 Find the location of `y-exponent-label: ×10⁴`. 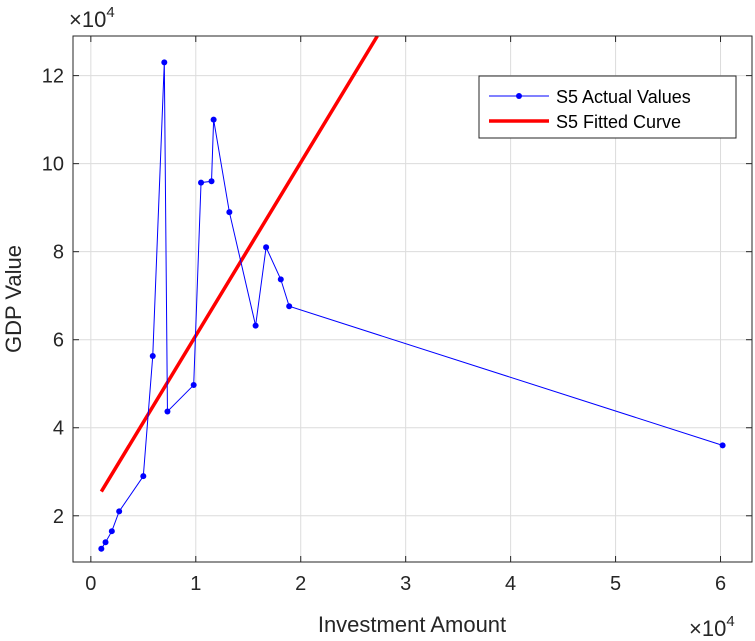

y-exponent-label: ×10⁴ is located at coordinates (92, 18).